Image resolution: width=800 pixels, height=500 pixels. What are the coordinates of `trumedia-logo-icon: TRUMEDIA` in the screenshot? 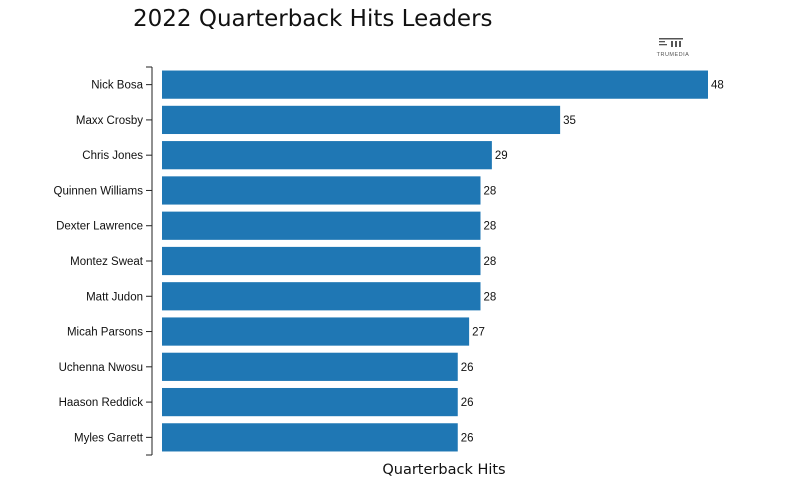 It's located at (673, 48).